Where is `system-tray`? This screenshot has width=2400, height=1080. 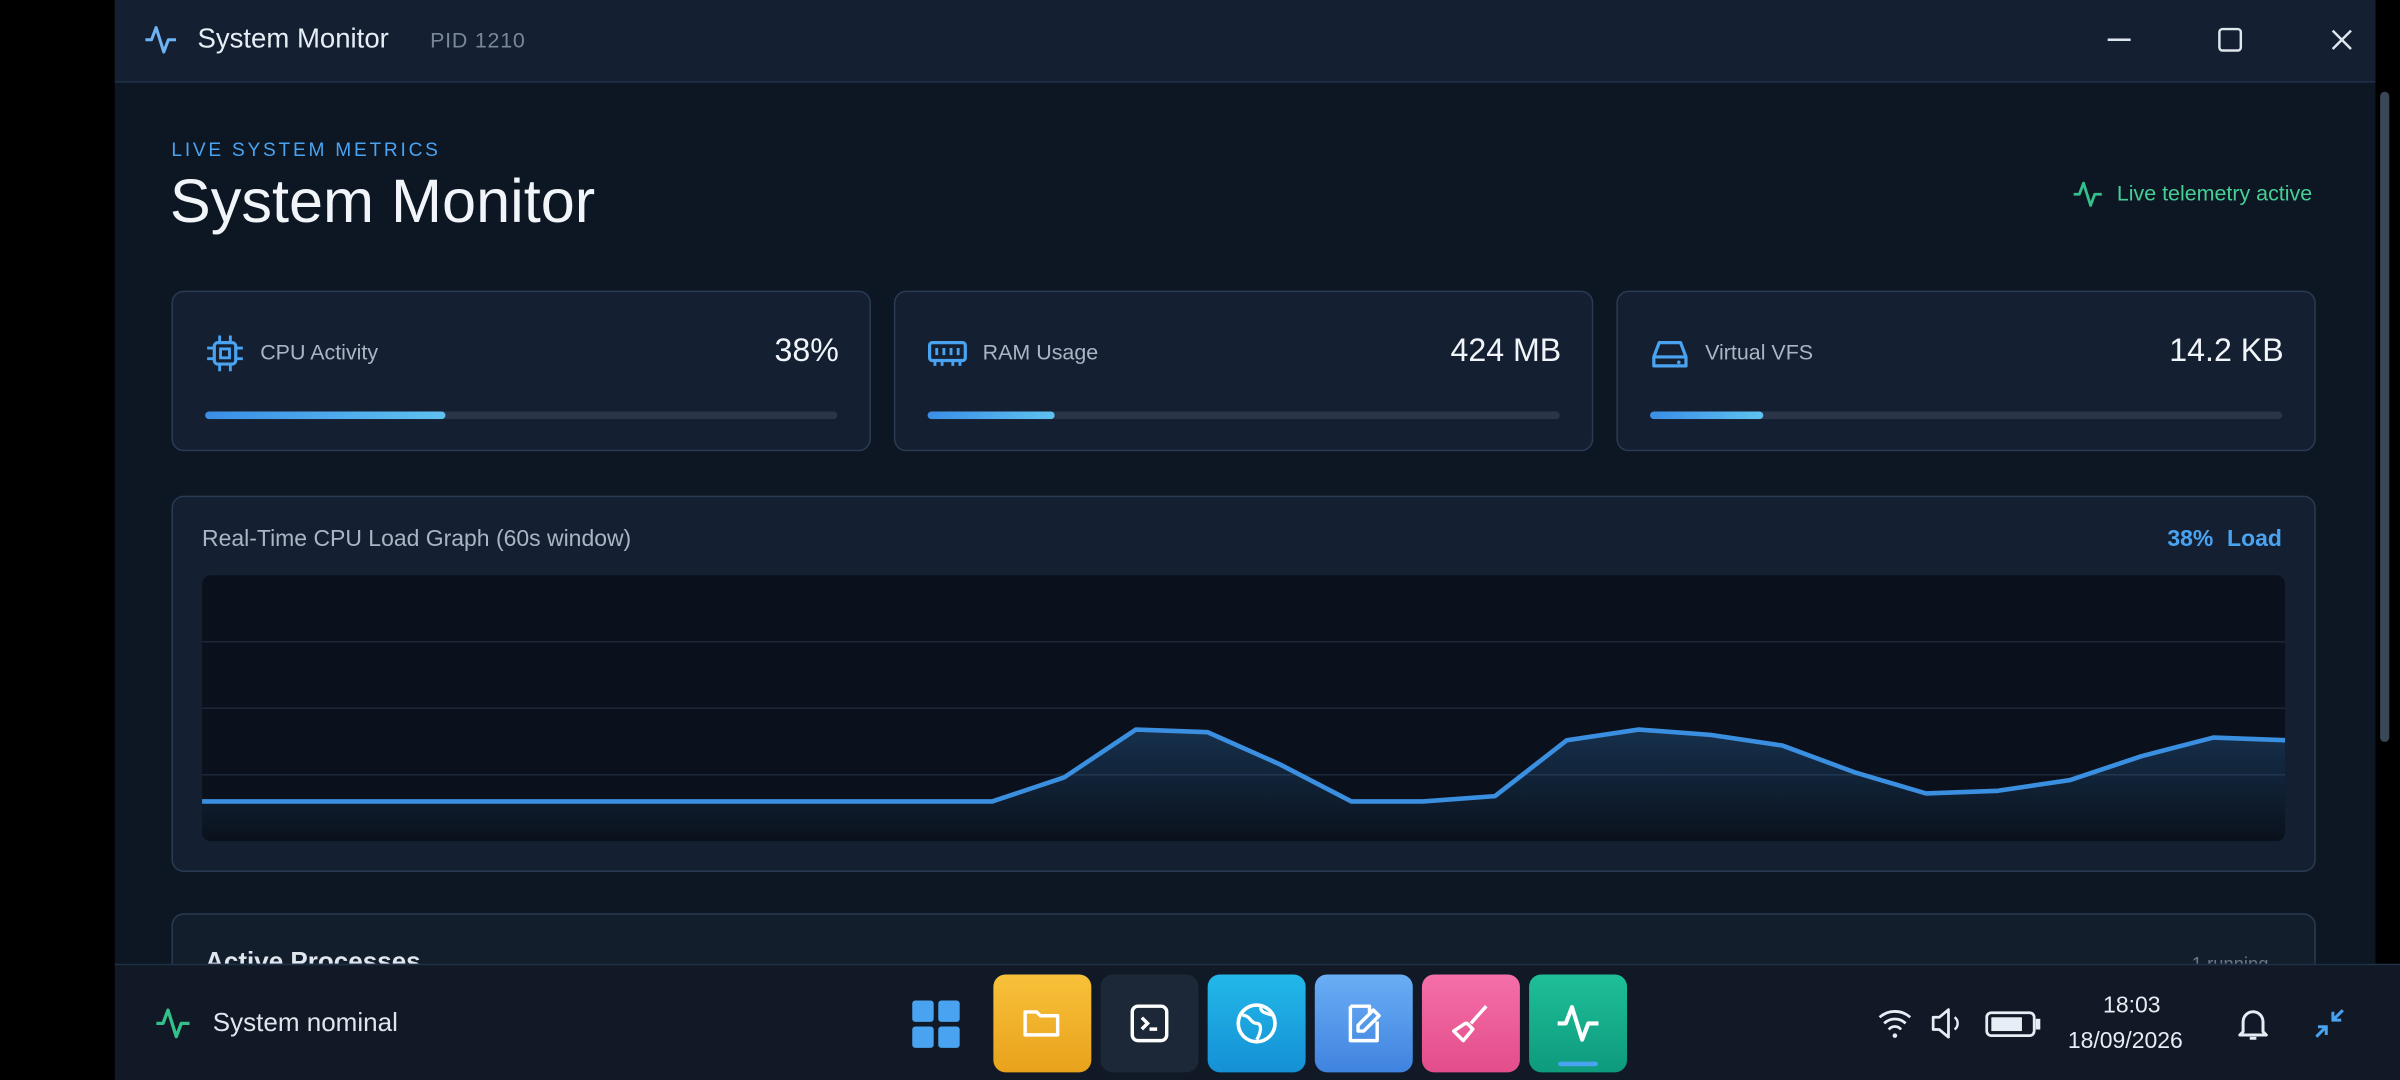
system-tray is located at coordinates (1959, 1023).